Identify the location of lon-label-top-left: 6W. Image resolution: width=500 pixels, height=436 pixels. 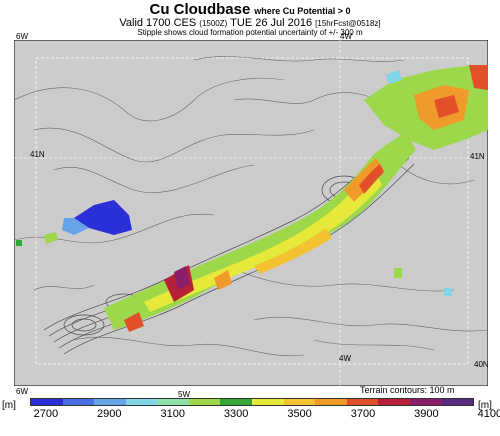
(22, 36).